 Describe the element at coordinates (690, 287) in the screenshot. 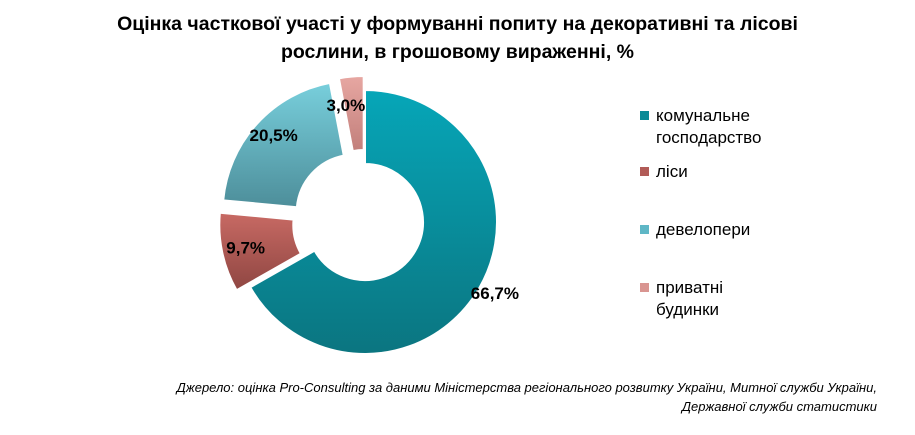

I see `legend-label-private-houses-1: приватні` at that location.